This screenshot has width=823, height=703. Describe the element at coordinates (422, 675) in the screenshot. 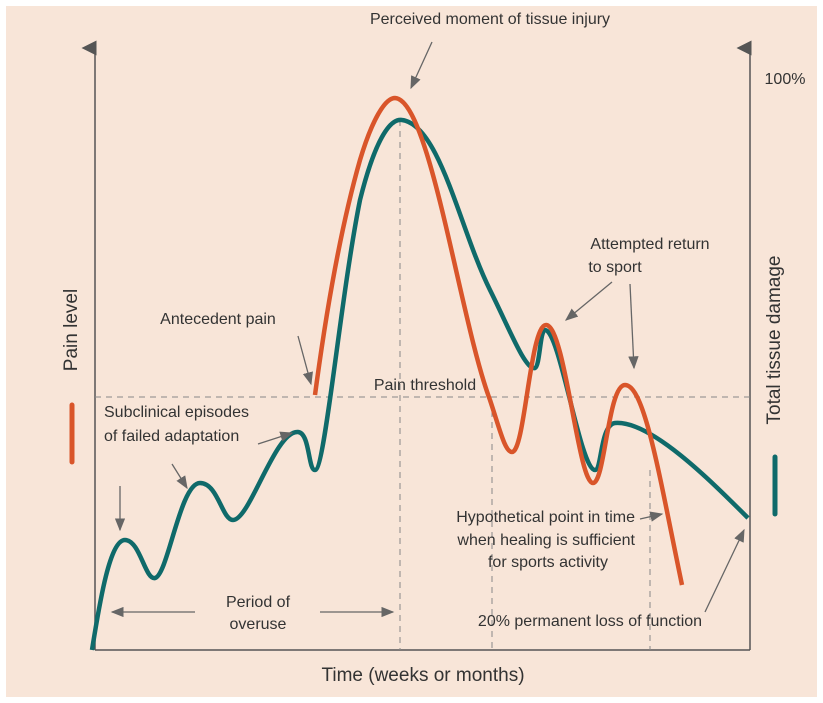

I see `x-axis-label: Time (weeks or months)` at that location.